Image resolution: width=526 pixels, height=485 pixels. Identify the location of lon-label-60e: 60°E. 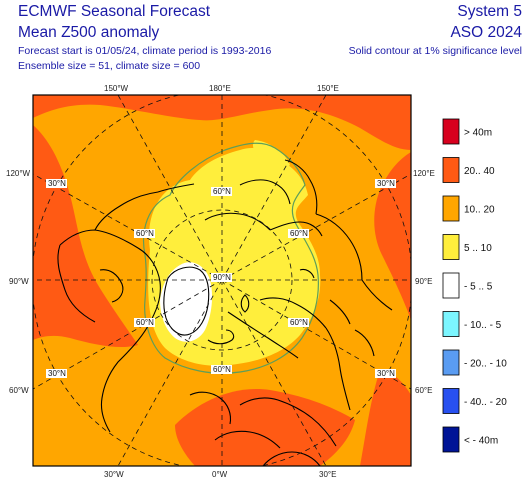
(423, 390).